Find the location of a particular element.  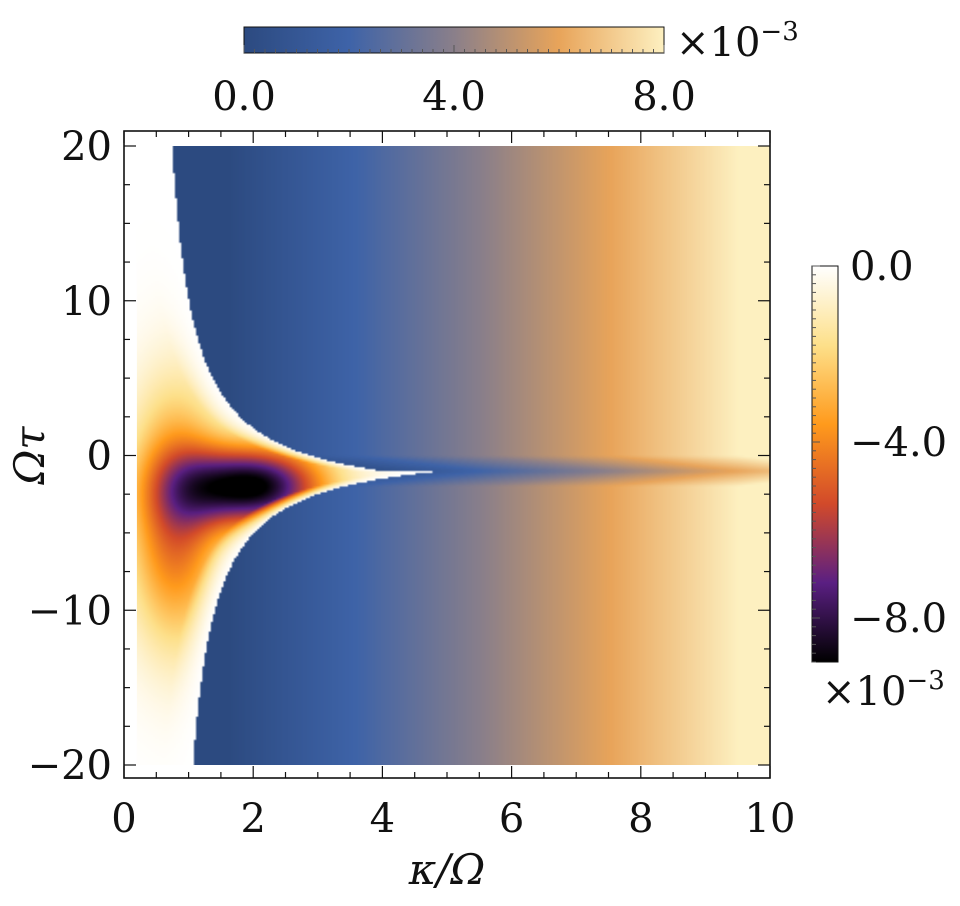

x-axis-title: κ/Ω is located at coordinates (447, 869).